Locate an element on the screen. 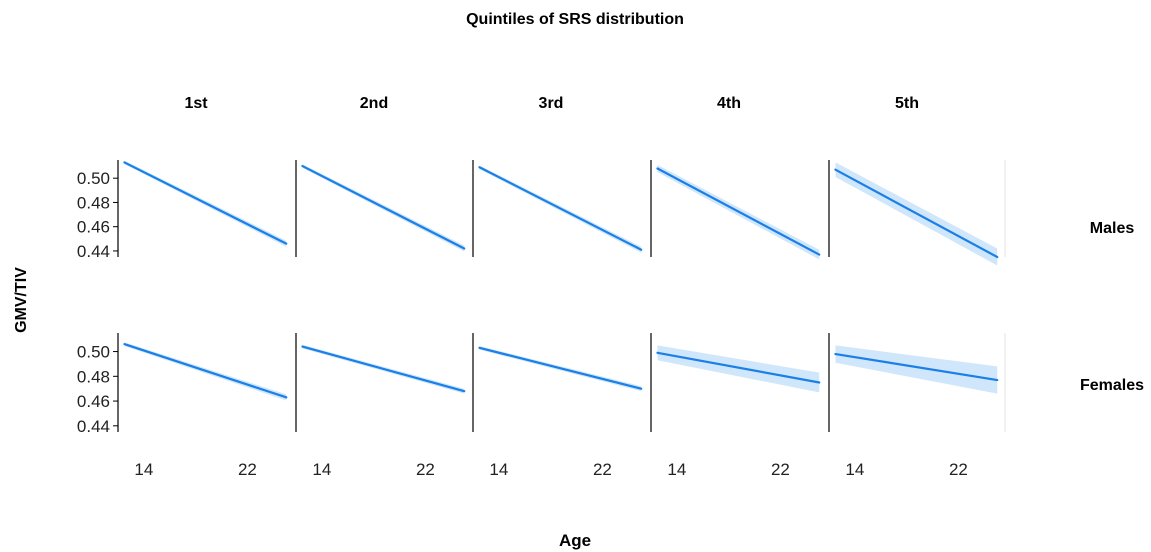  column-header-2nd: 2nd is located at coordinates (374, 103).